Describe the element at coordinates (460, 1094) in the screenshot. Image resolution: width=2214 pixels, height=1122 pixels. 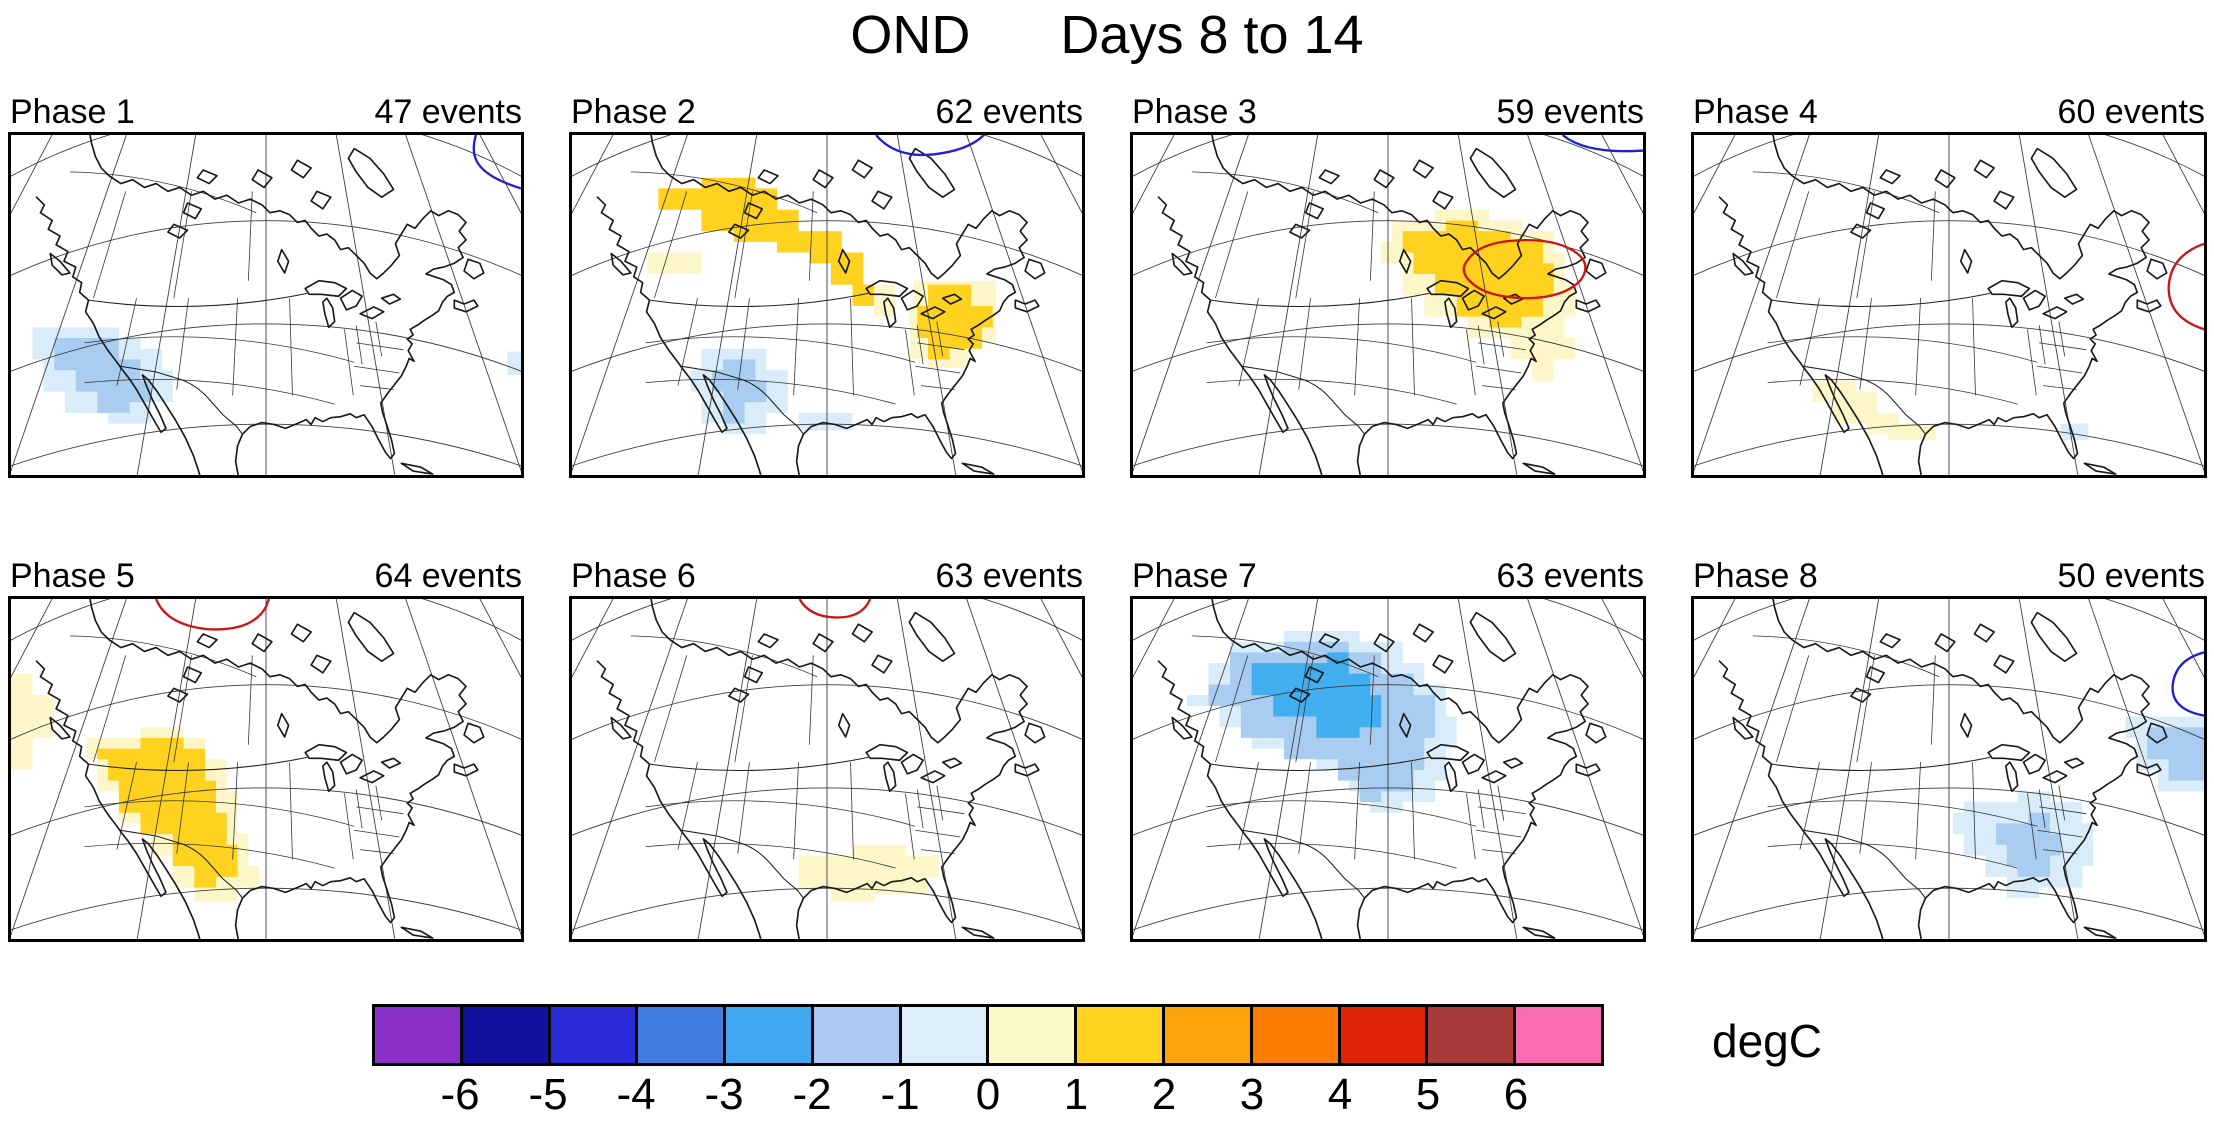
I see `colorbar-tick-label: -6` at that location.